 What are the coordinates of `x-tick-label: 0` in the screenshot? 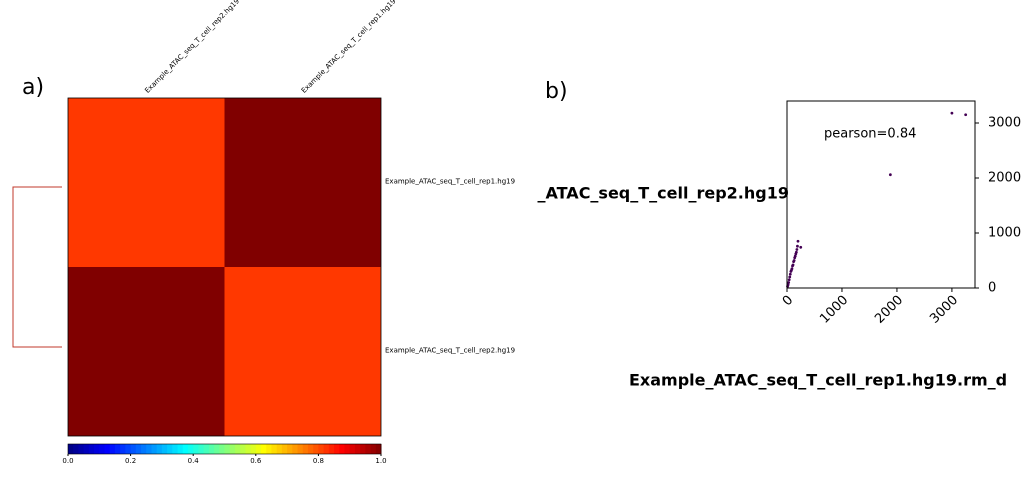 It's located at (788, 301).